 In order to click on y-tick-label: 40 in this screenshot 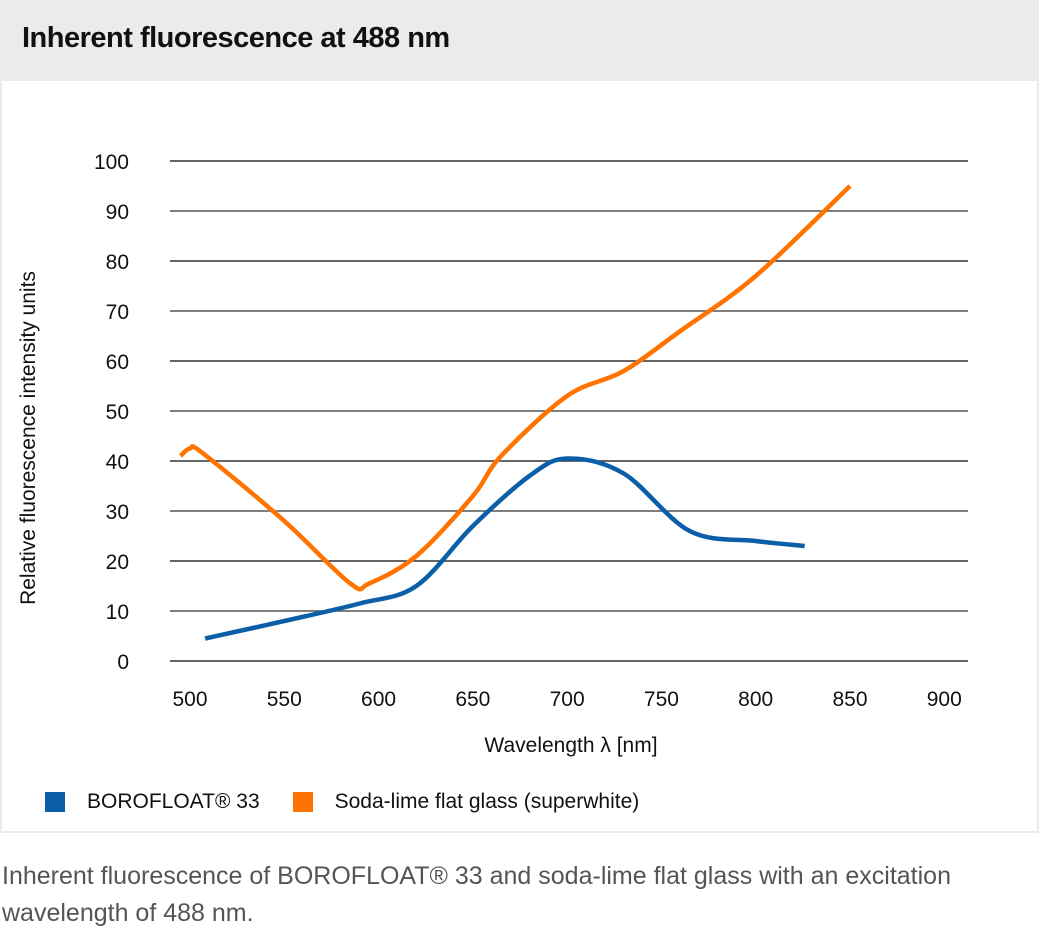, I will do `click(117, 462)`.